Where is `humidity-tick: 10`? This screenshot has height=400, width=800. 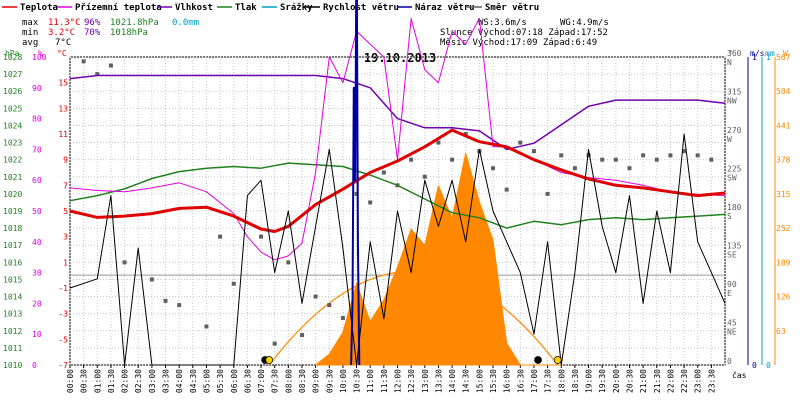 humidity-tick: 10 is located at coordinates (37, 334).